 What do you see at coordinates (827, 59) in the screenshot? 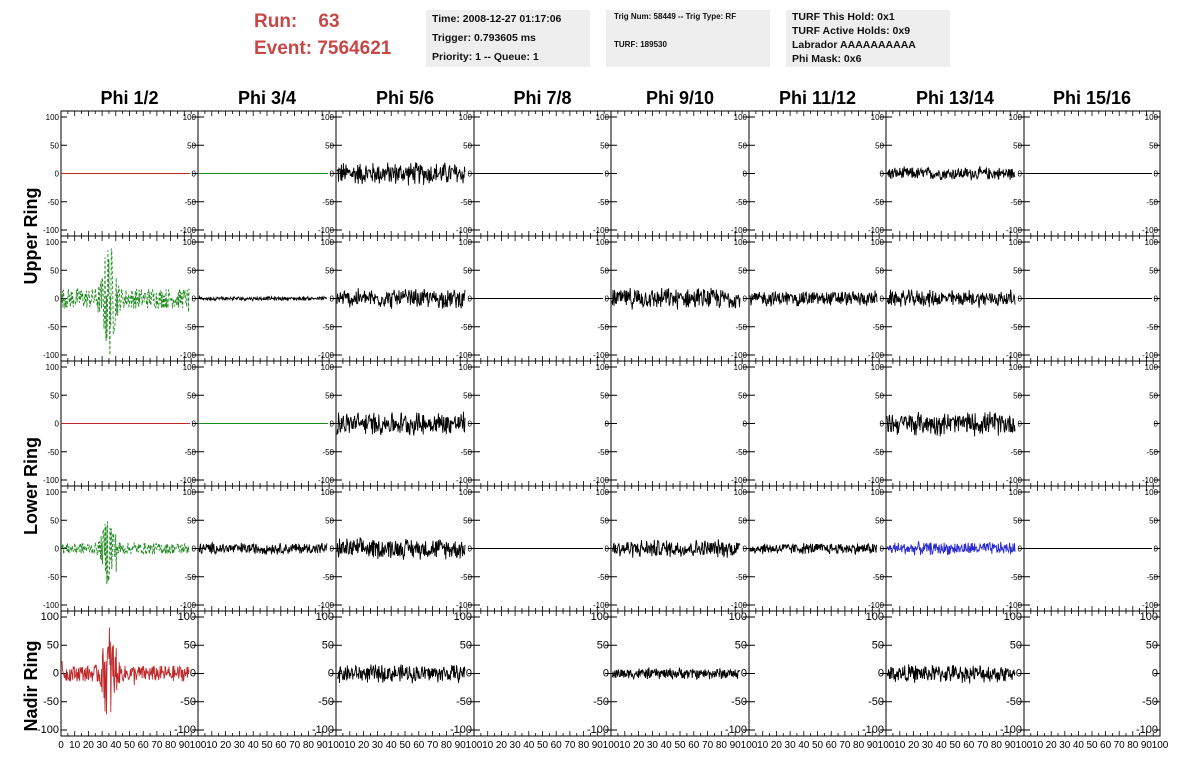
I see `phi-mask-text: Phi Mask: 0x6` at bounding box center [827, 59].